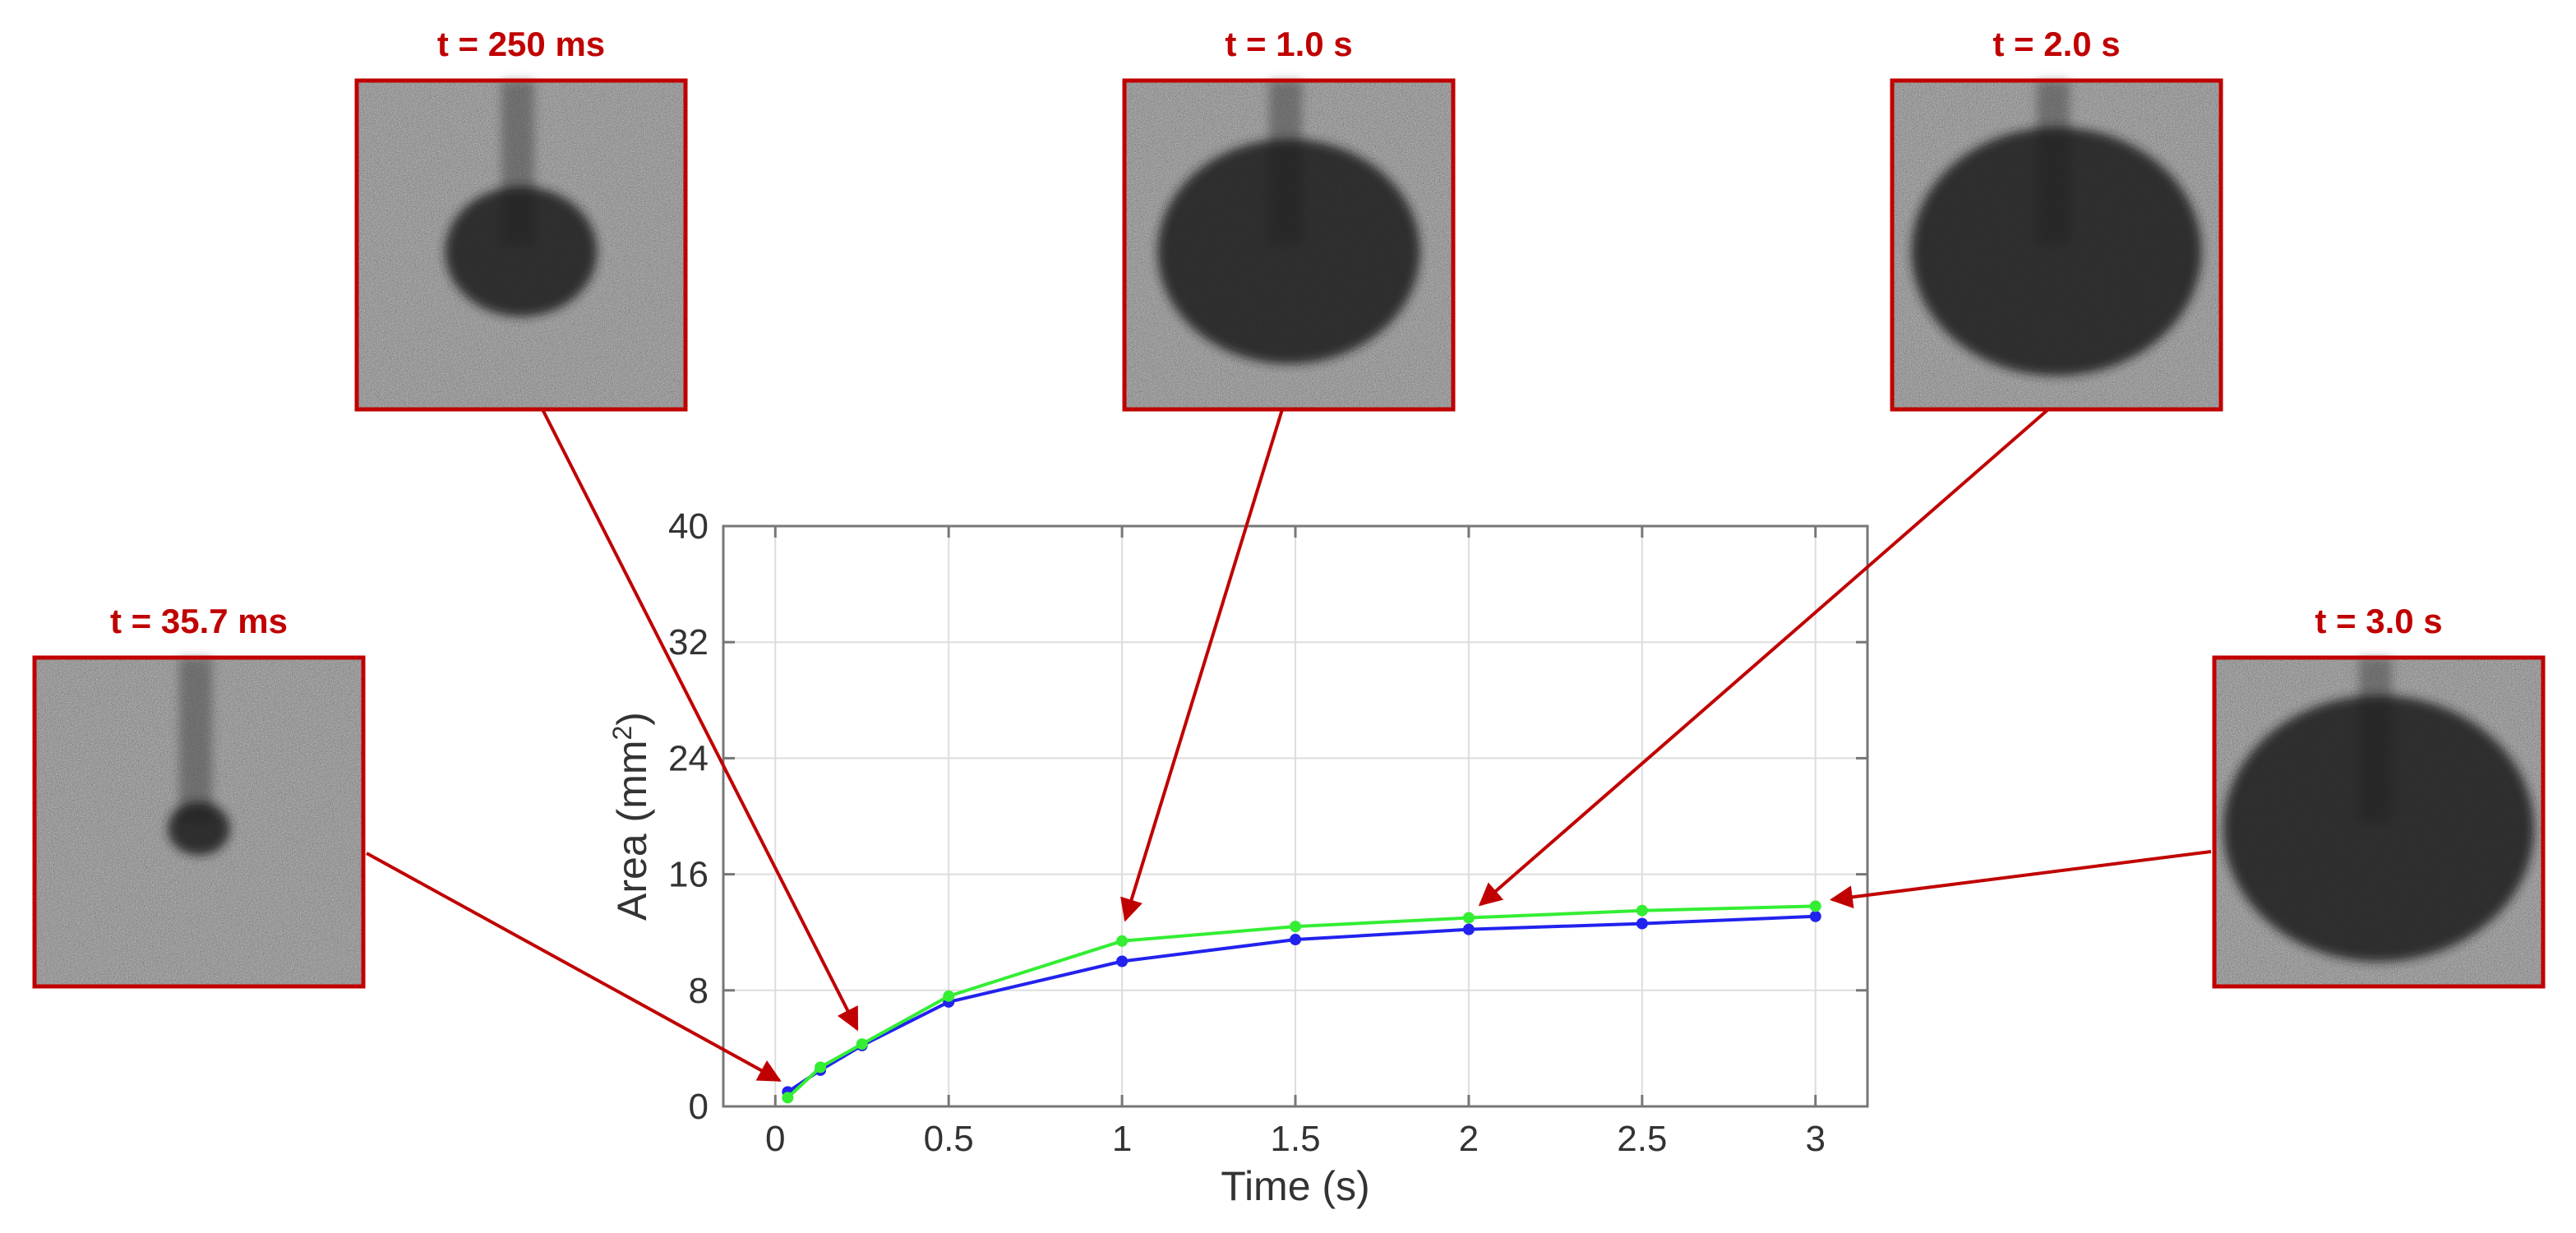  I want to click on snapshot-3: t = 1.0 s, so click(1289, 218).